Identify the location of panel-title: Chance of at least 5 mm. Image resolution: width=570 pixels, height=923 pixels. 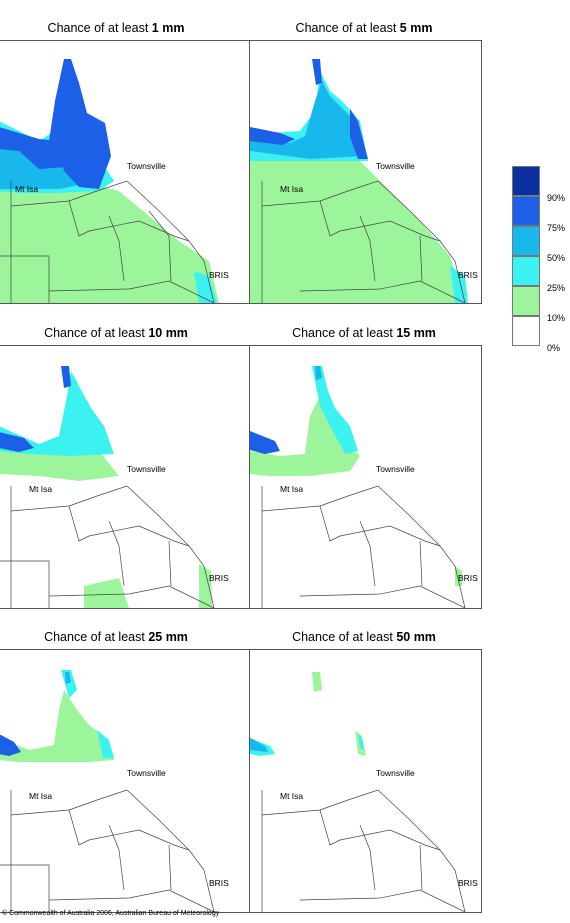
(364, 28).